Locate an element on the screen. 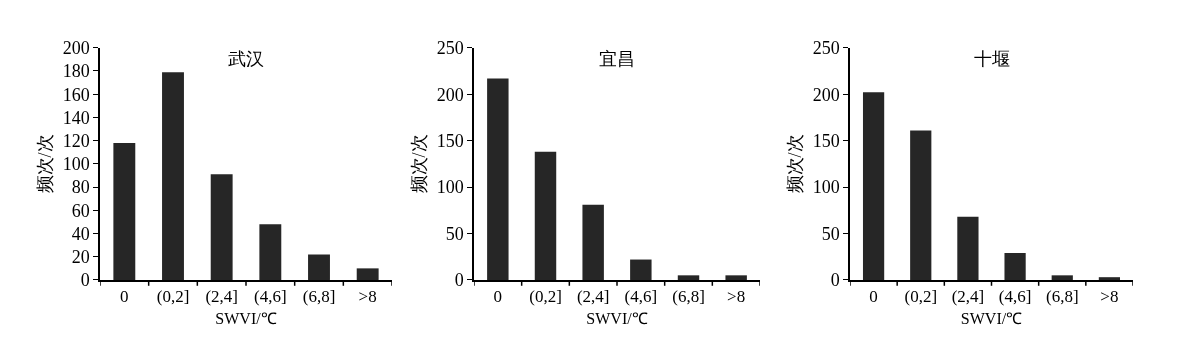 The height and width of the screenshot is (357, 1193). chart-title: 武汉 is located at coordinates (246, 59).